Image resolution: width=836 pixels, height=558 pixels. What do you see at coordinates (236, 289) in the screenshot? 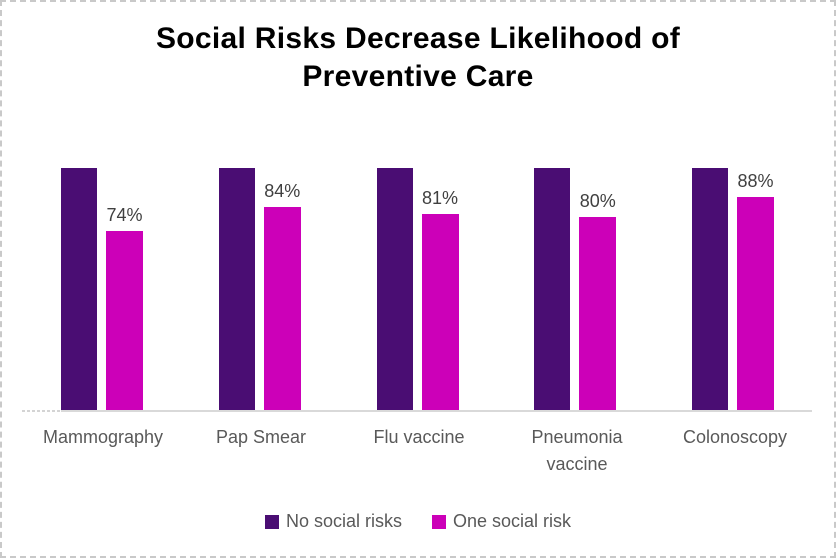
I see `bar-no-social-risks-pap-smear` at bounding box center [236, 289].